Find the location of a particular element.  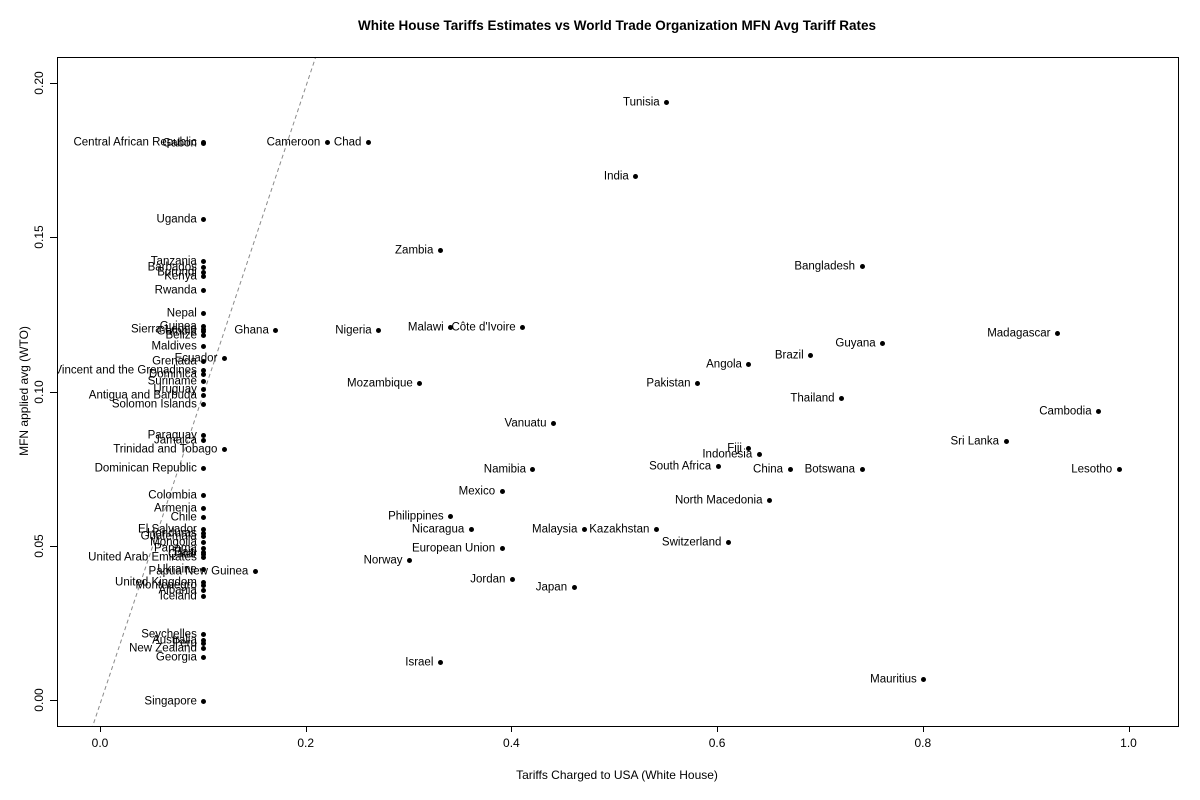

point-label: European Union is located at coordinates (453, 548).